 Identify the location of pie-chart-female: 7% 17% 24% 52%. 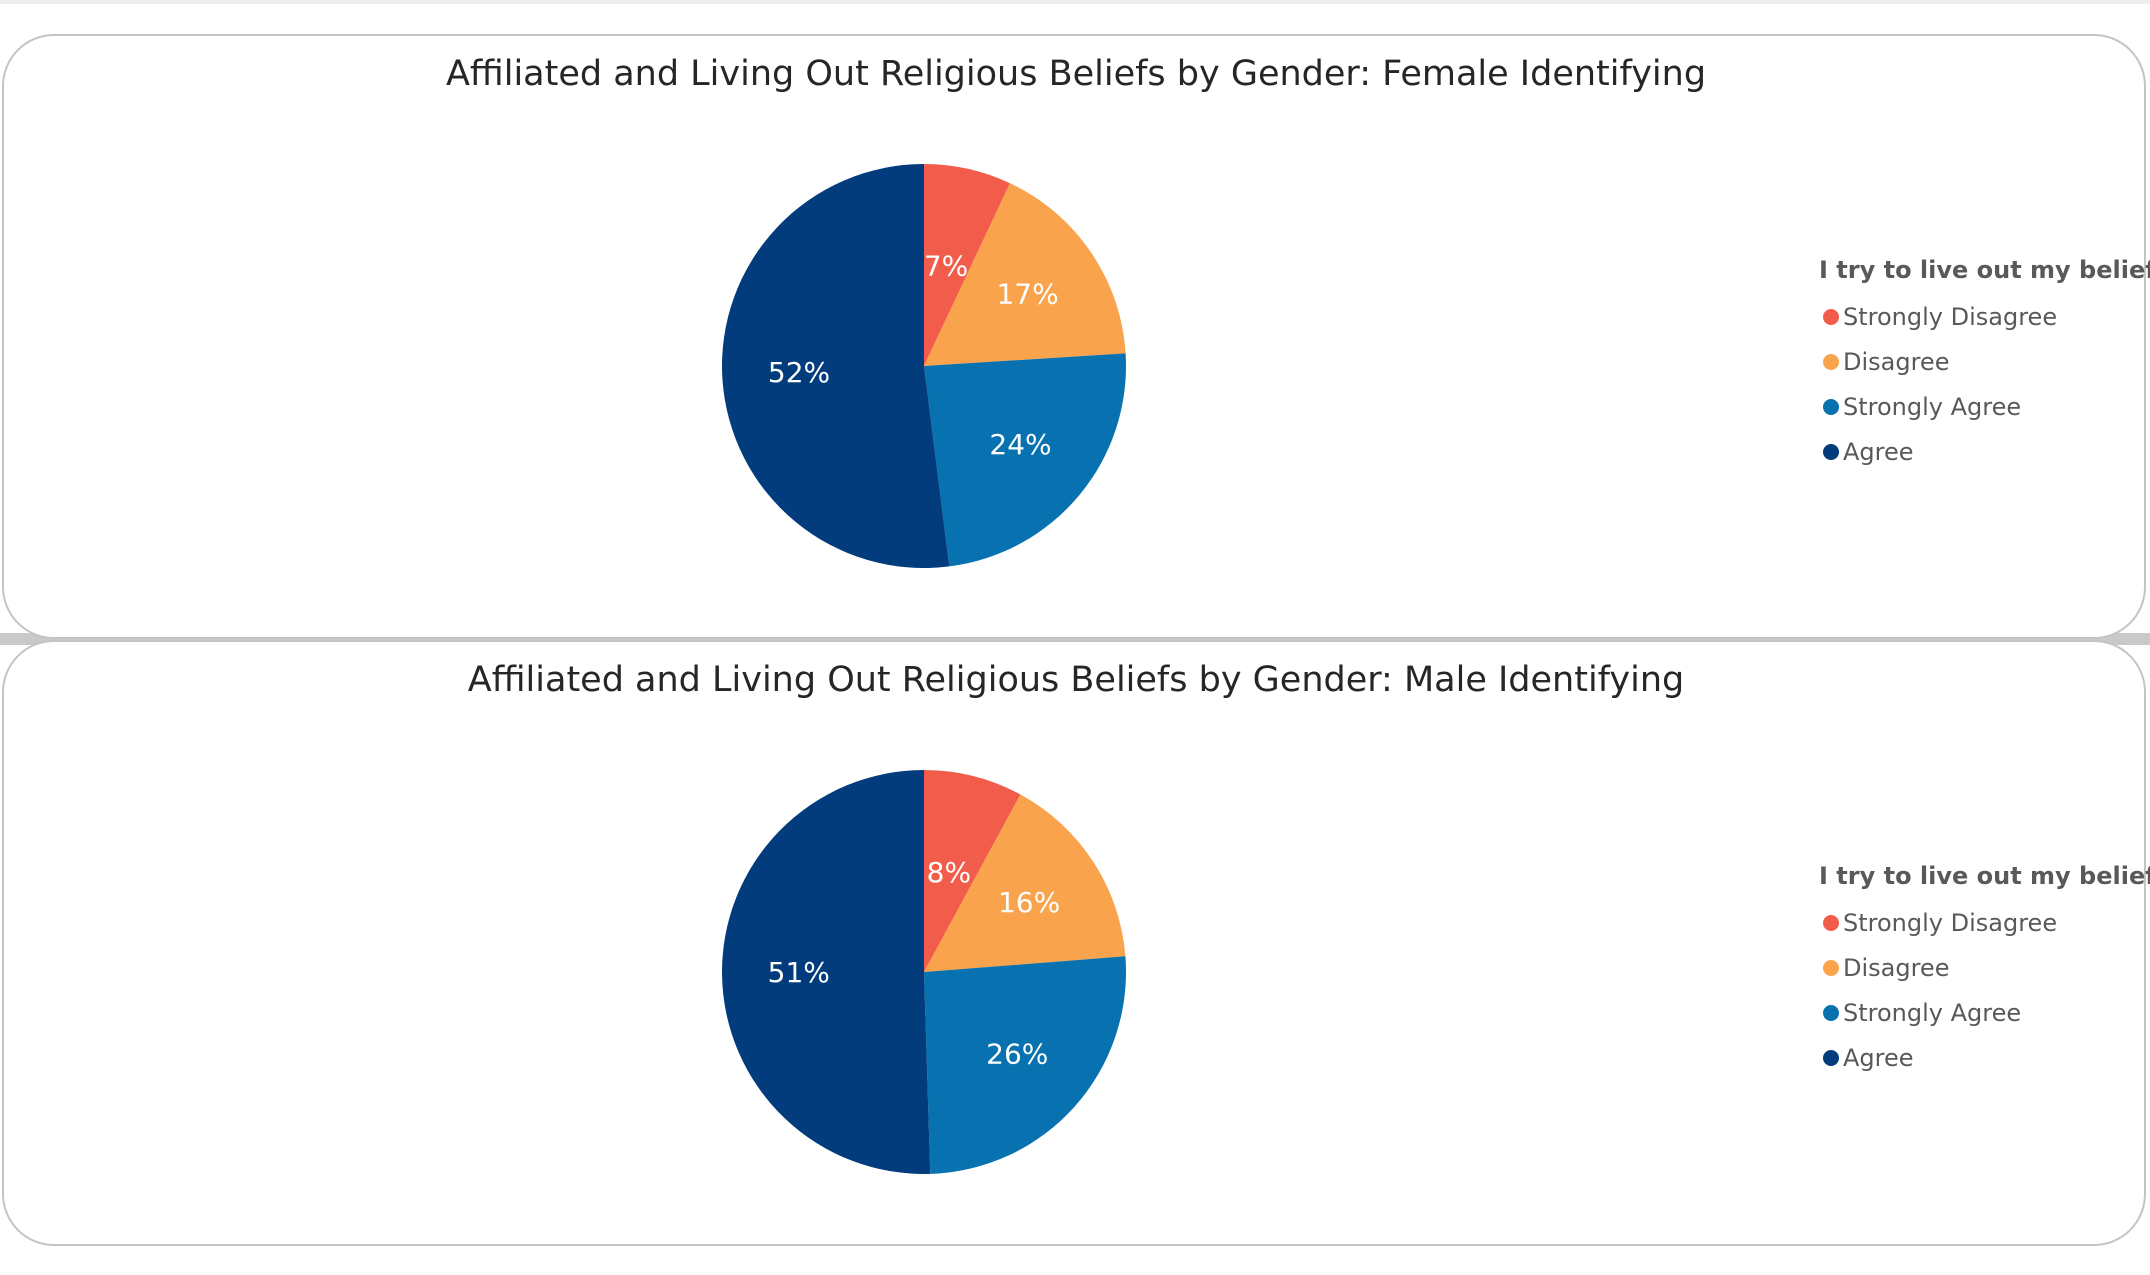
(923, 366).